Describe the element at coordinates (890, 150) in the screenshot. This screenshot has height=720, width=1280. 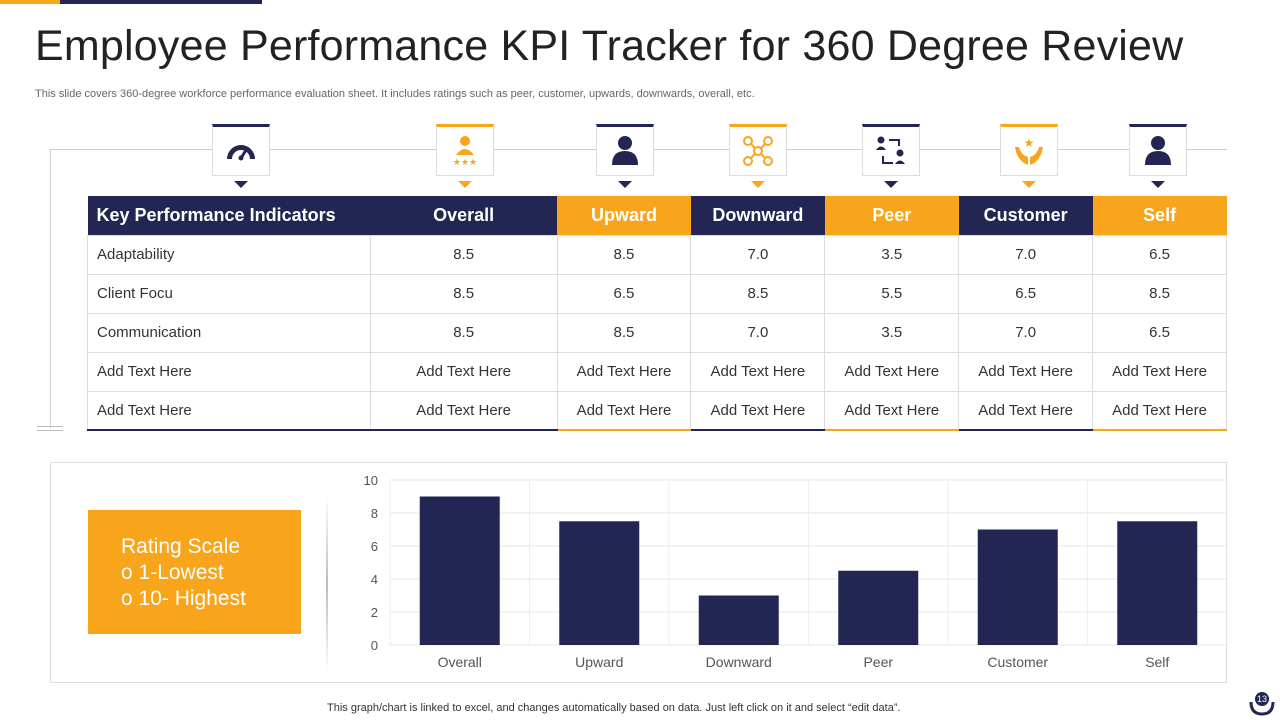
I see `exchange-icon` at that location.